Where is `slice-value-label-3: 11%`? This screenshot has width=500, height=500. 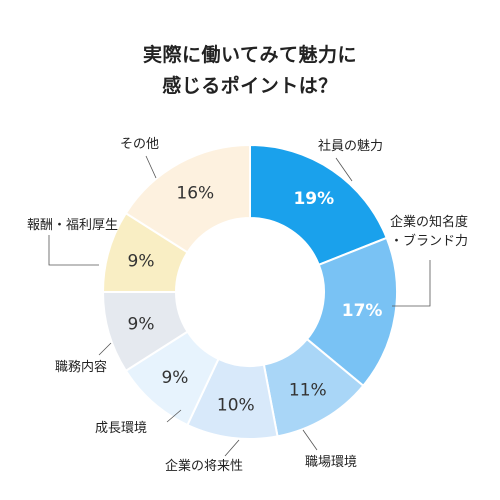 slice-value-label-3: 11% is located at coordinates (308, 391).